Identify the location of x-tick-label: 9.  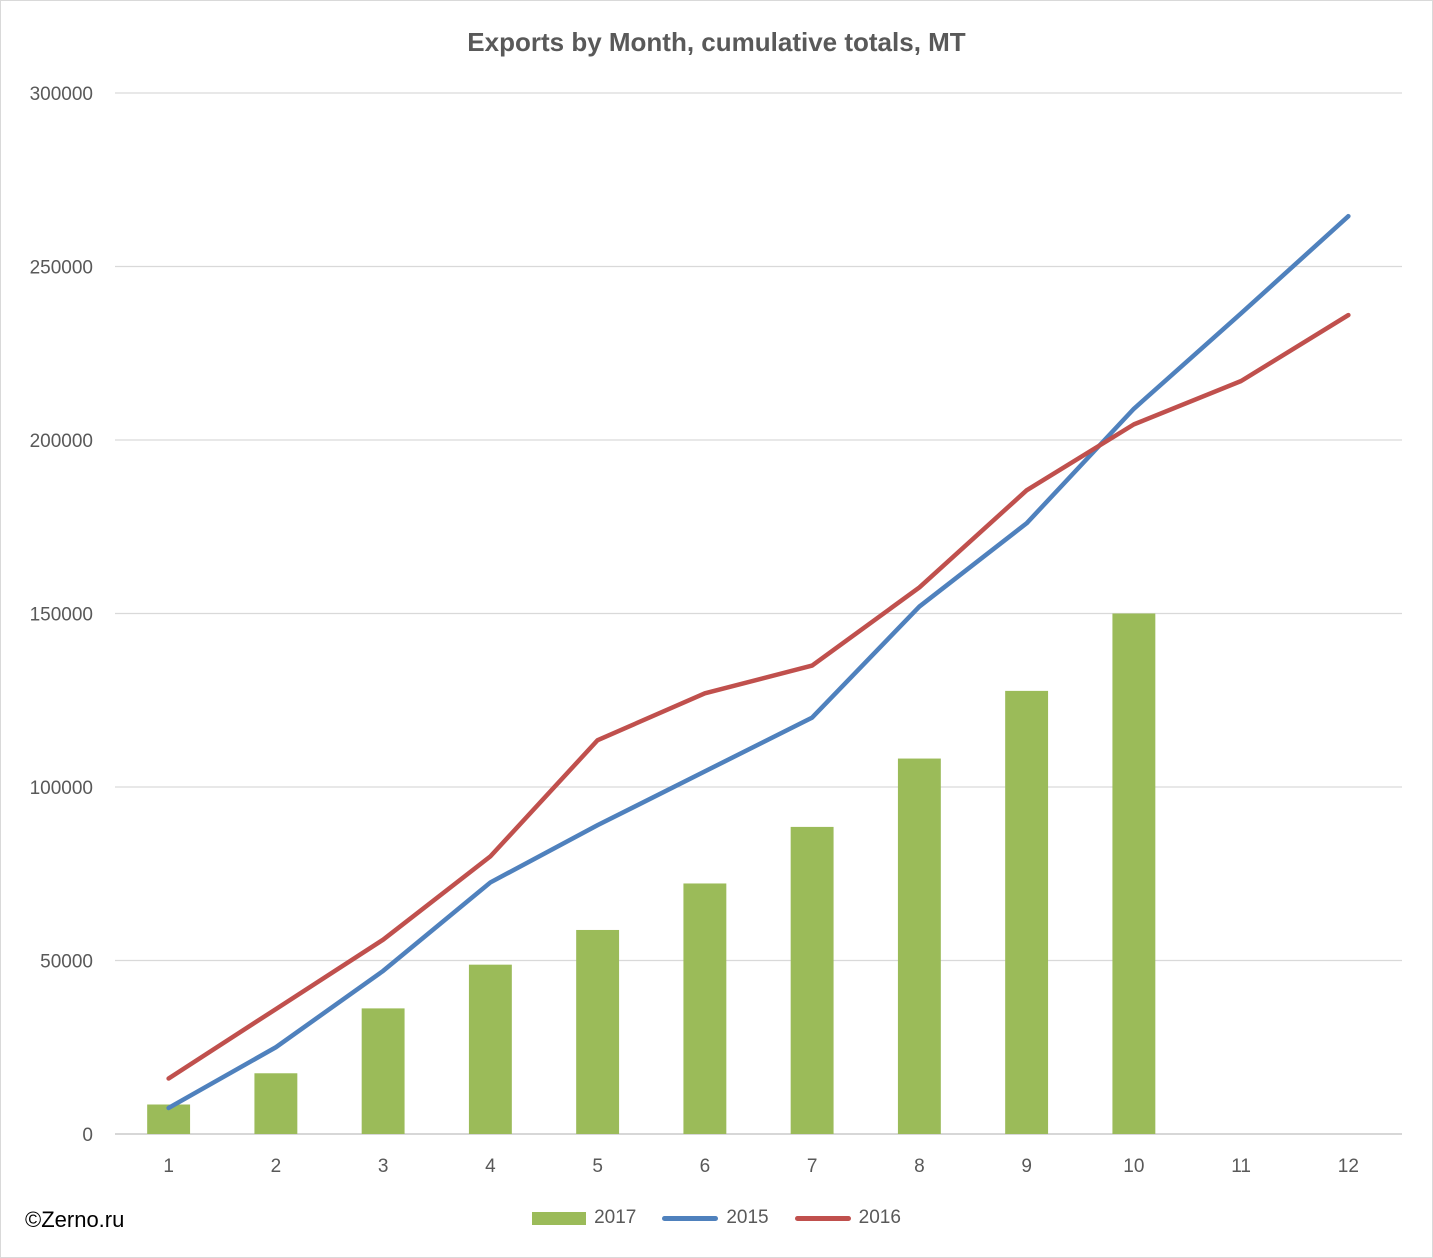
(1026, 1166).